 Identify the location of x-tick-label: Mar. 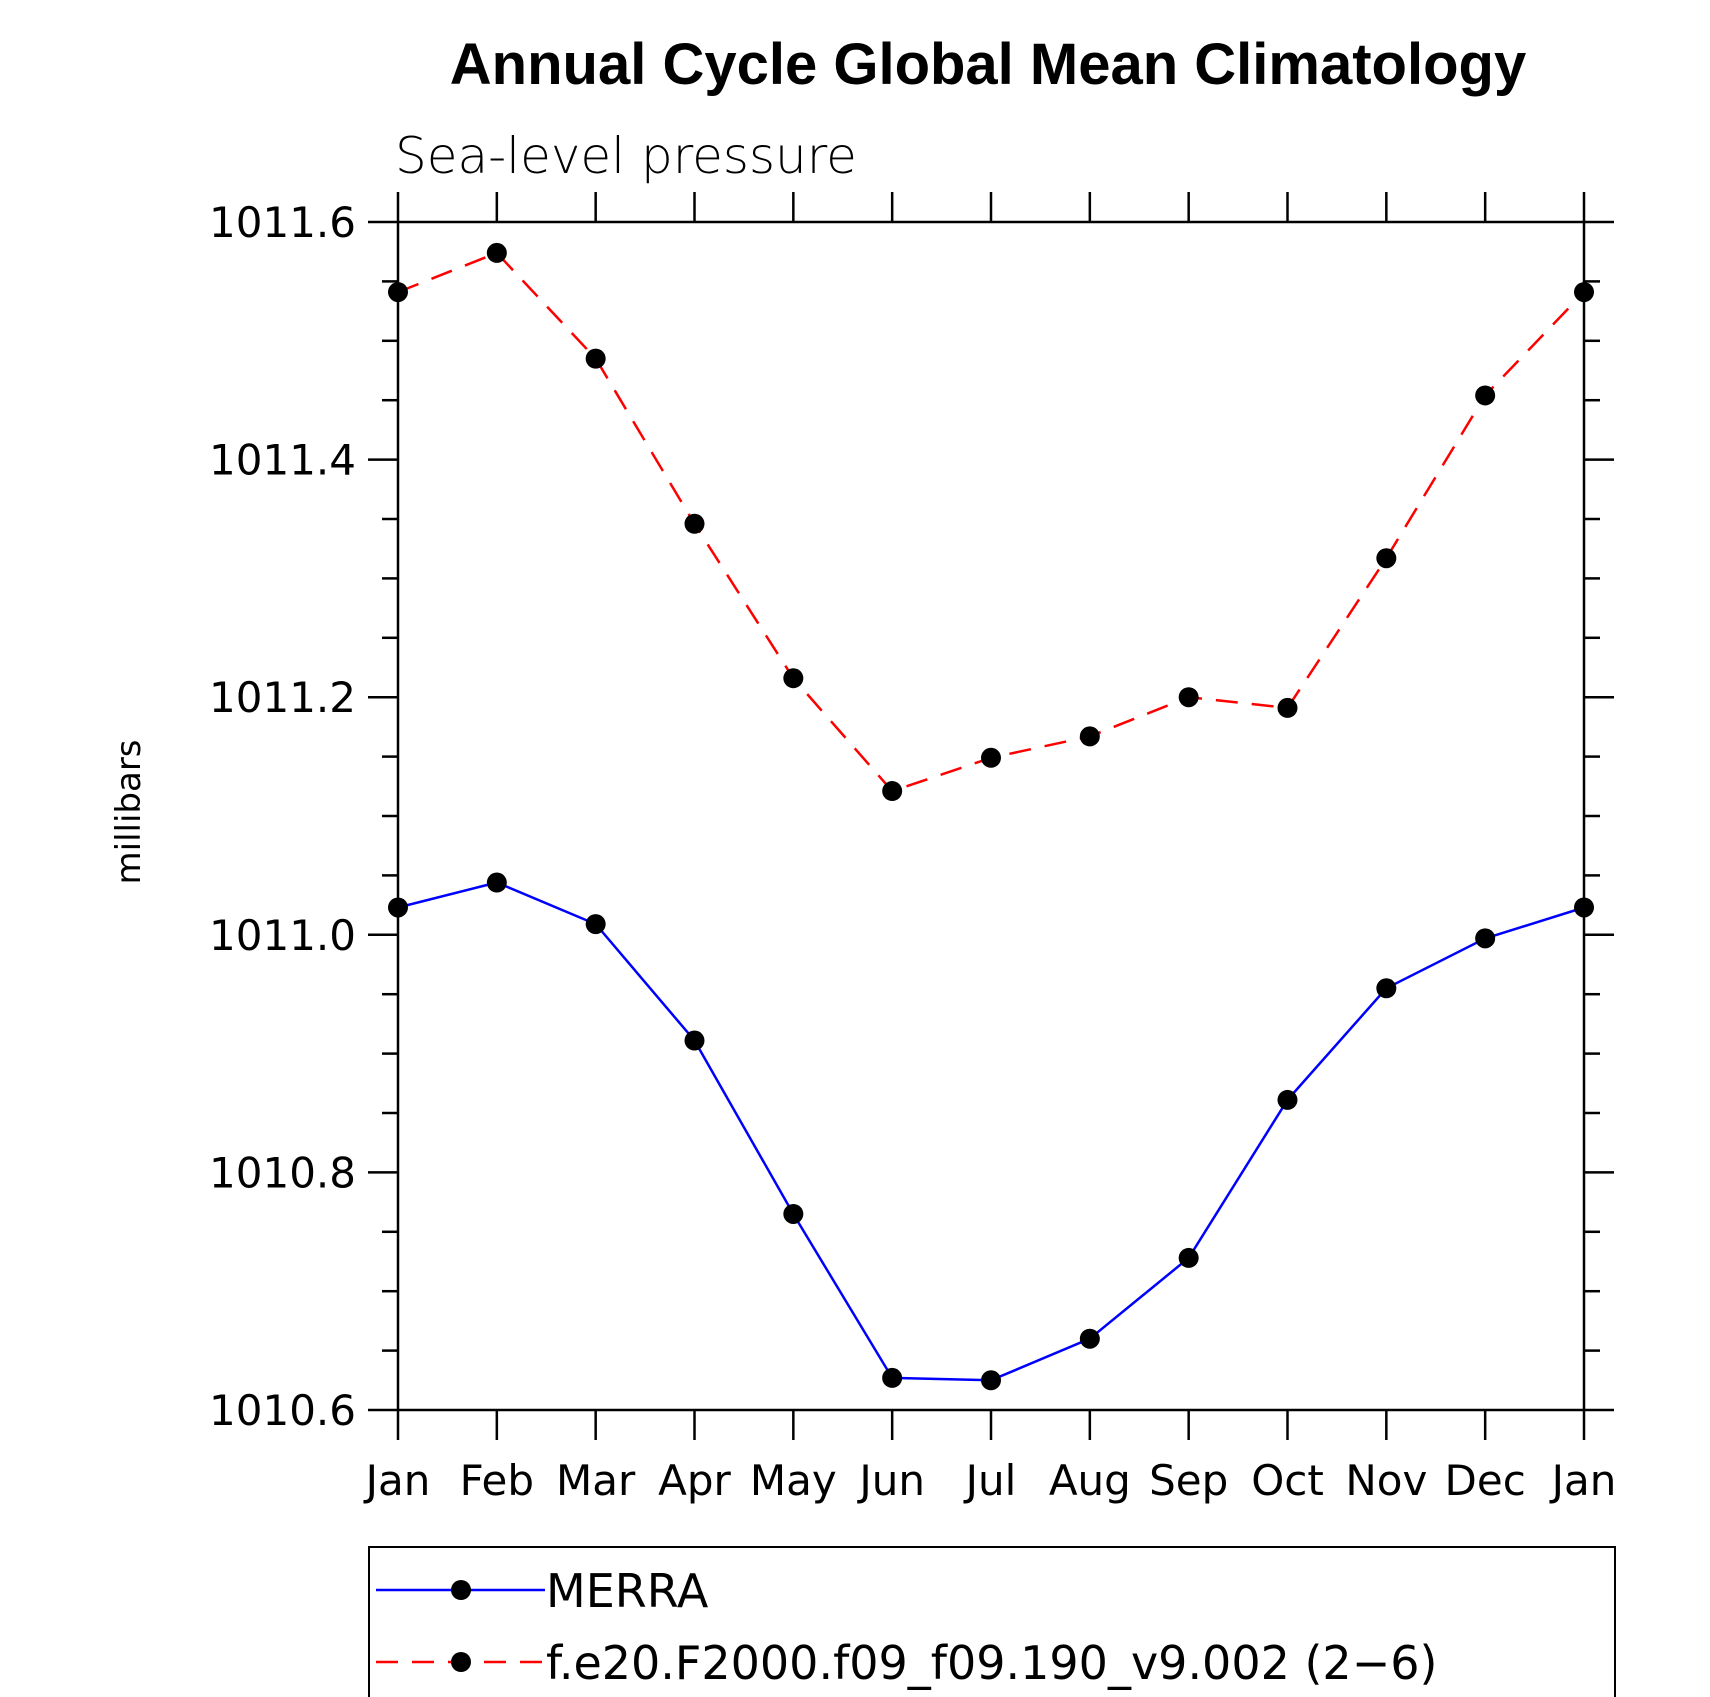
(596, 1480).